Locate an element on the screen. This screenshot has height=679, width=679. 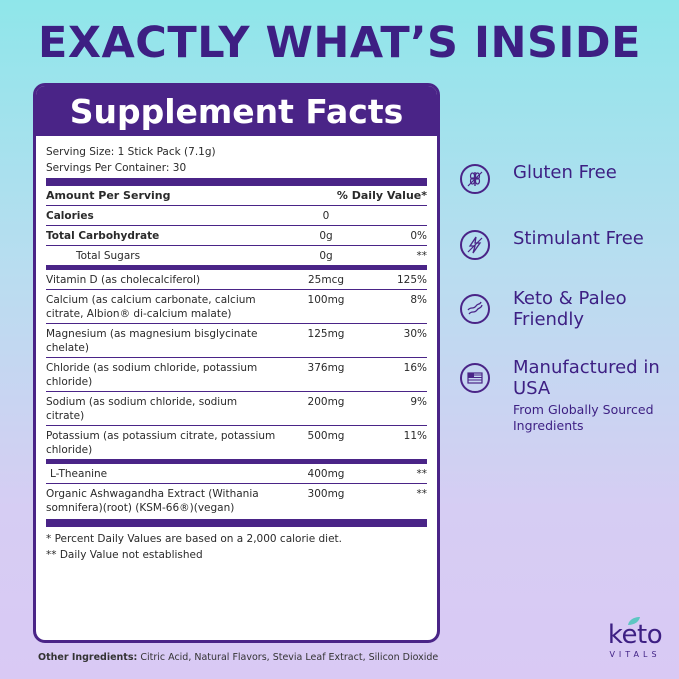
benefit-gluten-free: Gluten Free is located at coordinates (538, 178).